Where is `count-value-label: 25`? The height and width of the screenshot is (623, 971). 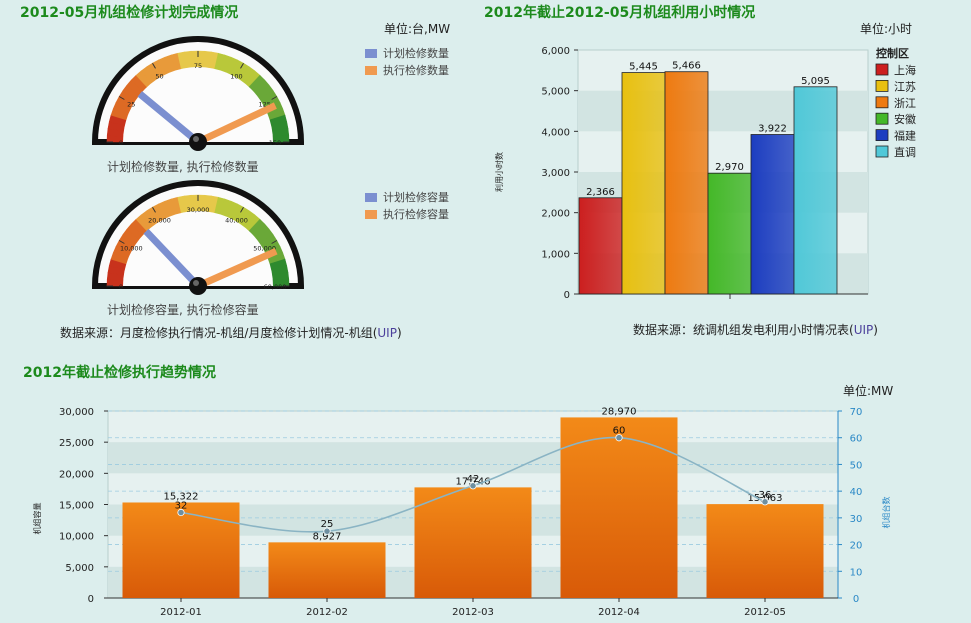 count-value-label: 25 is located at coordinates (327, 524).